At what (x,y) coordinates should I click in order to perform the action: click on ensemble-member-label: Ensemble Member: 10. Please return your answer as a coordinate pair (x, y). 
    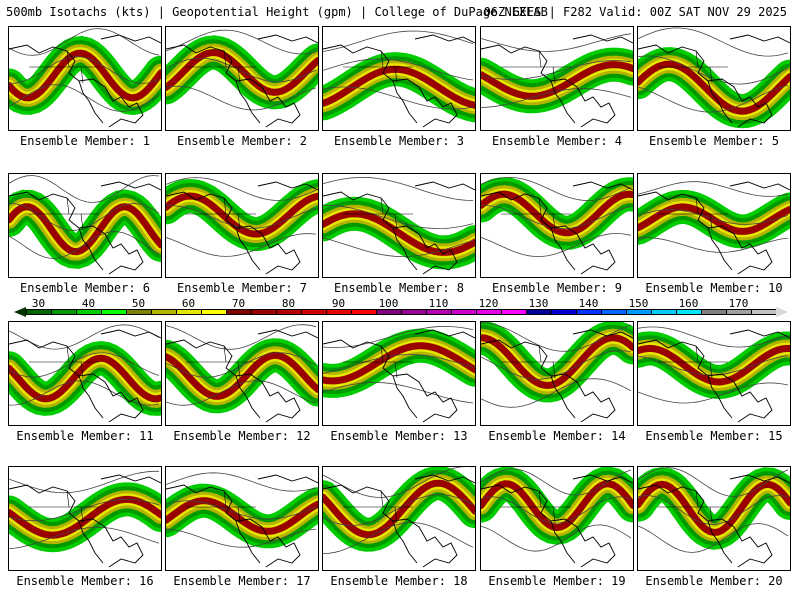
    Looking at the image, I should click on (714, 288).